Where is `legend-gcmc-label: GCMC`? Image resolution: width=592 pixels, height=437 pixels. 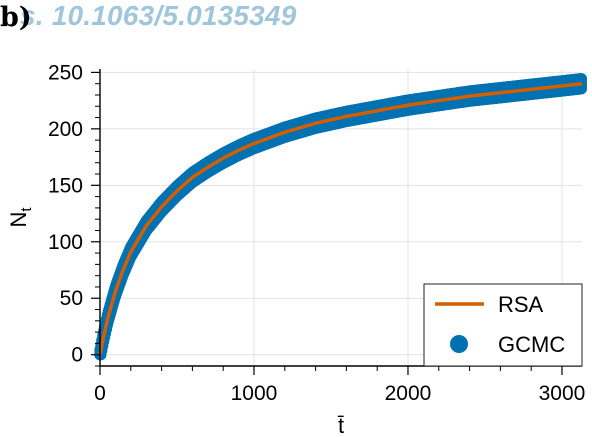 legend-gcmc-label: GCMC is located at coordinates (531, 344).